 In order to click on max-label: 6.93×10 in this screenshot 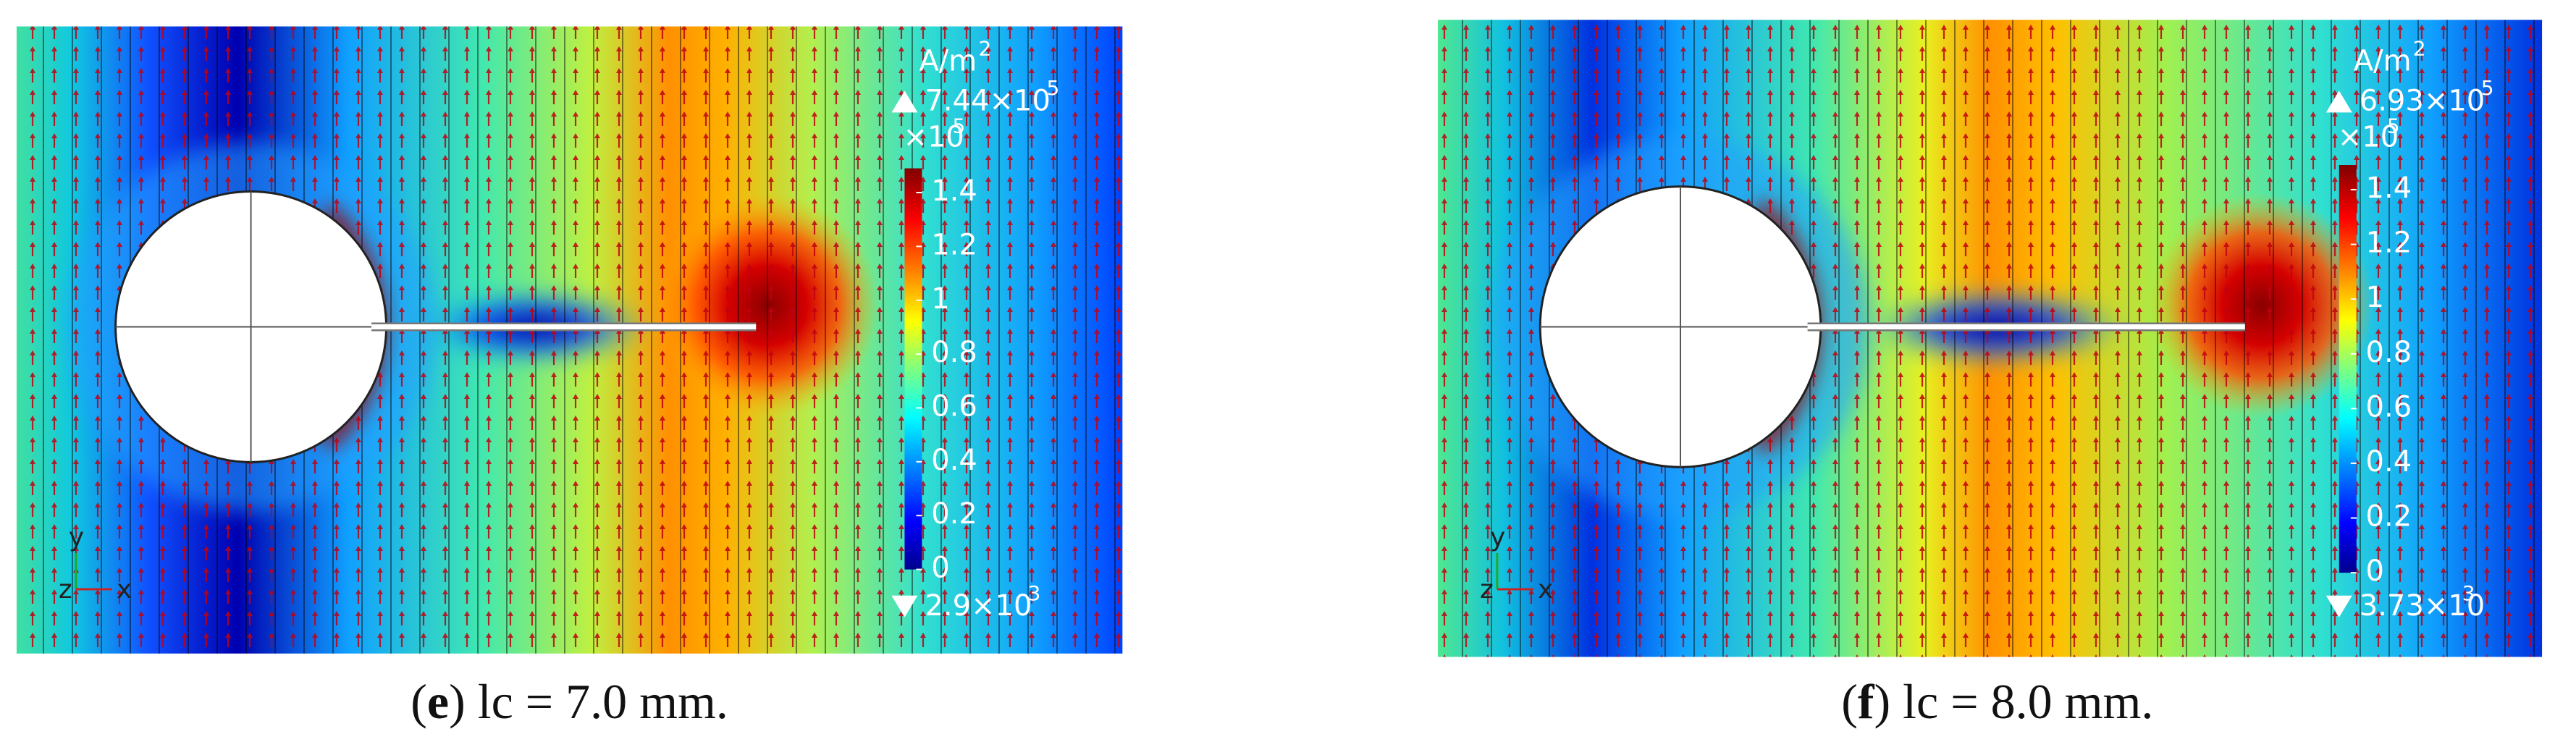, I will do `click(2422, 100)`.